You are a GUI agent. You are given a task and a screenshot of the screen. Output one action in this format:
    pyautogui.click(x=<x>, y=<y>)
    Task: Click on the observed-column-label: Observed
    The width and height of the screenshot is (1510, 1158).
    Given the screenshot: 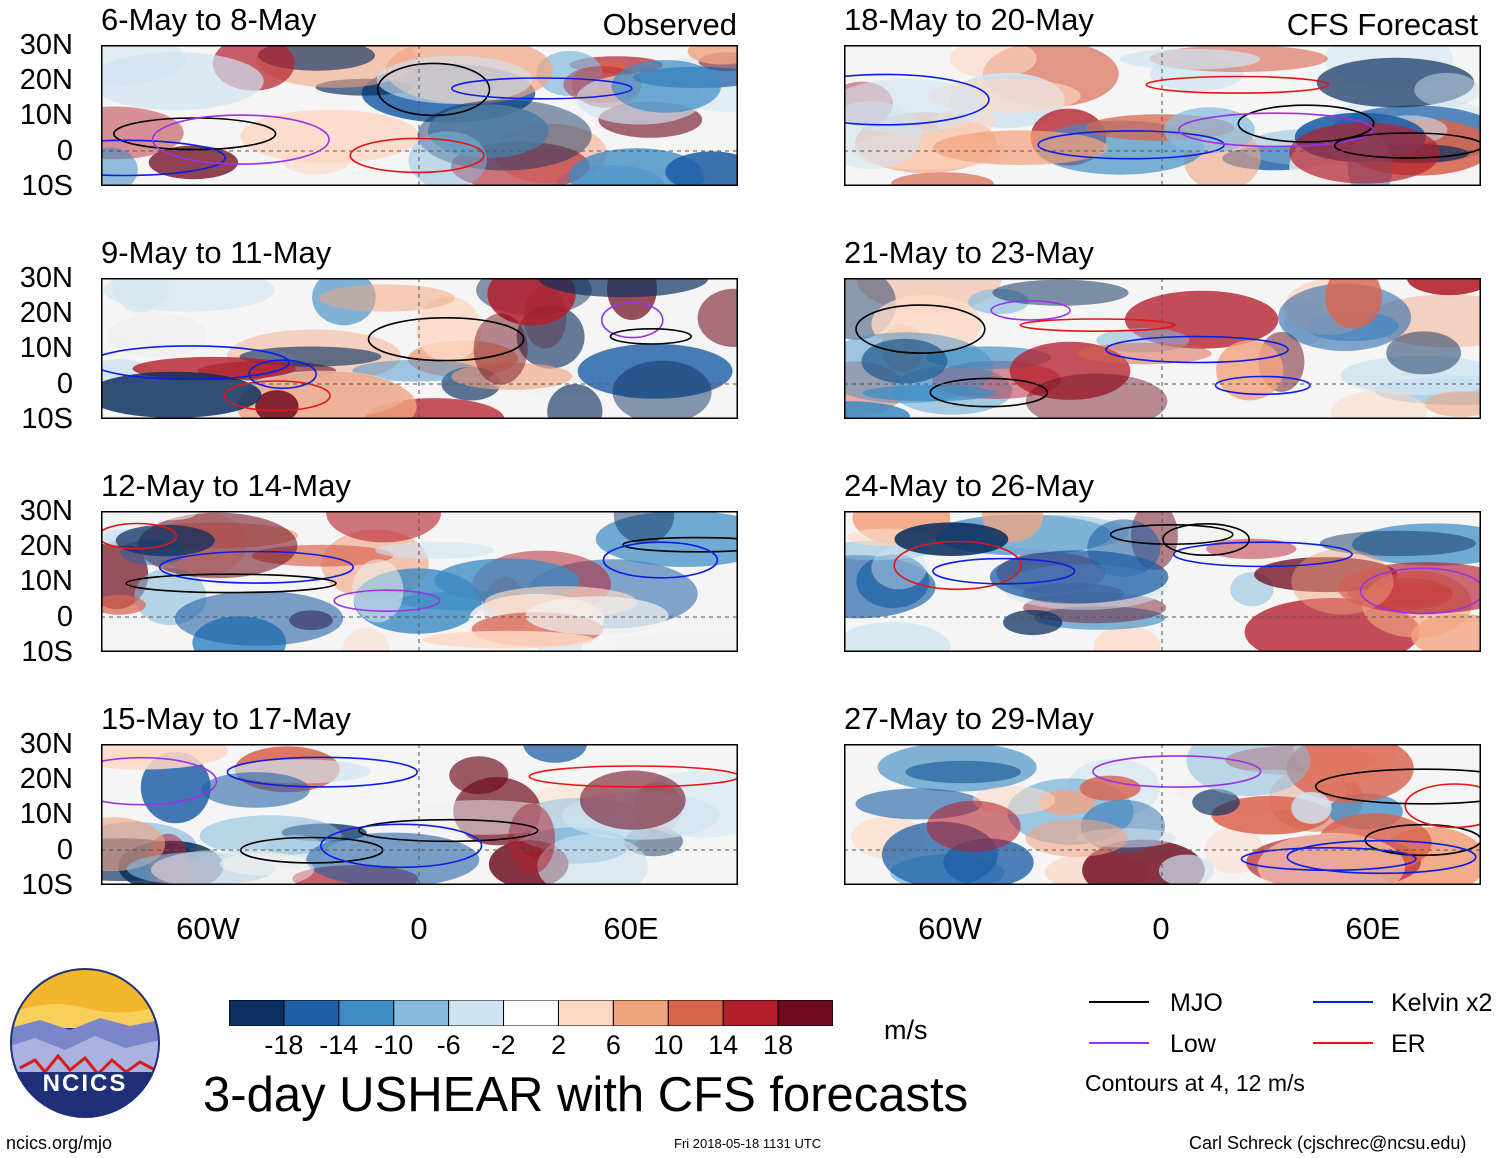 What is the action you would take?
    pyautogui.click(x=669, y=24)
    